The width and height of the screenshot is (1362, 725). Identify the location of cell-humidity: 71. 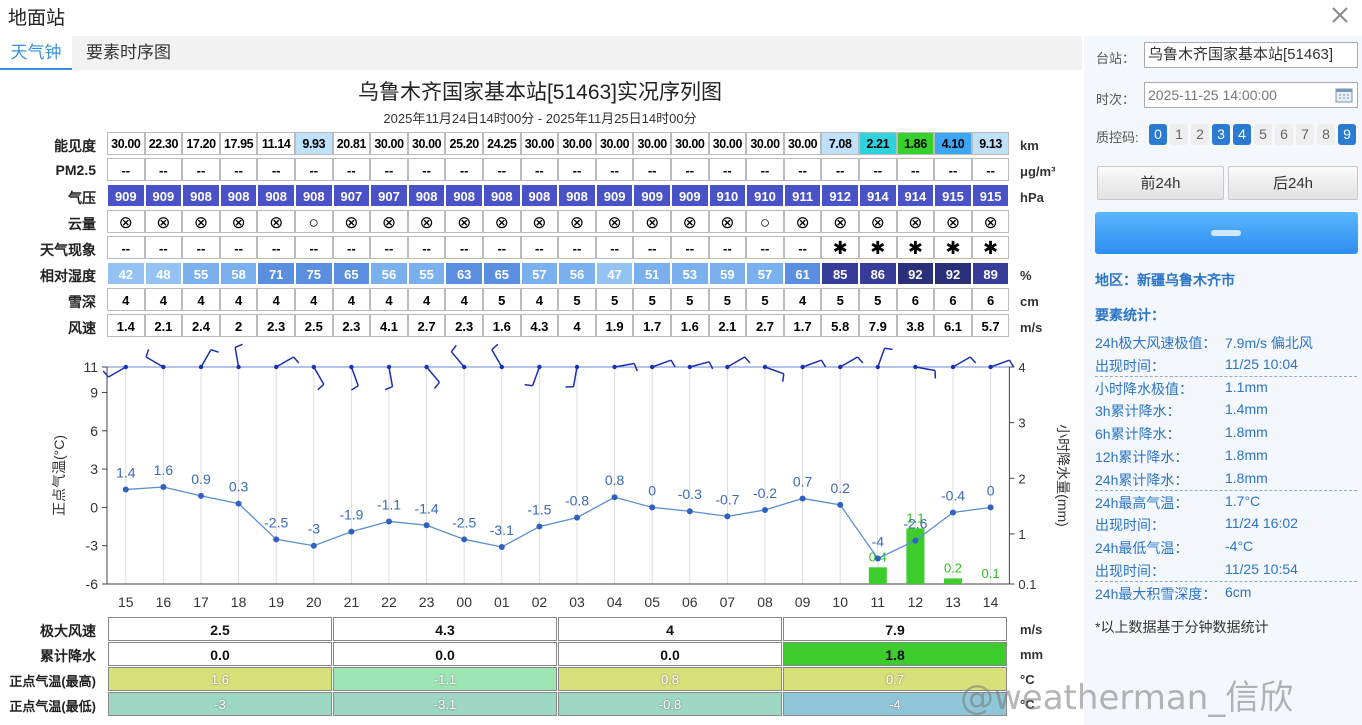
(276, 273).